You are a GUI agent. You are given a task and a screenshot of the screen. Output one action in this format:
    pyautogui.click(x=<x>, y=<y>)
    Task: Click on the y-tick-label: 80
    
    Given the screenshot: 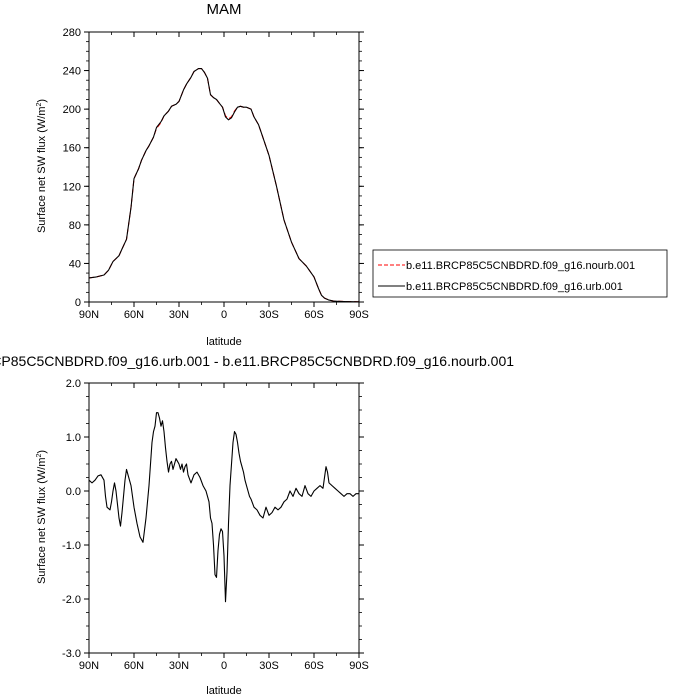 What is the action you would take?
    pyautogui.click(x=75, y=226)
    